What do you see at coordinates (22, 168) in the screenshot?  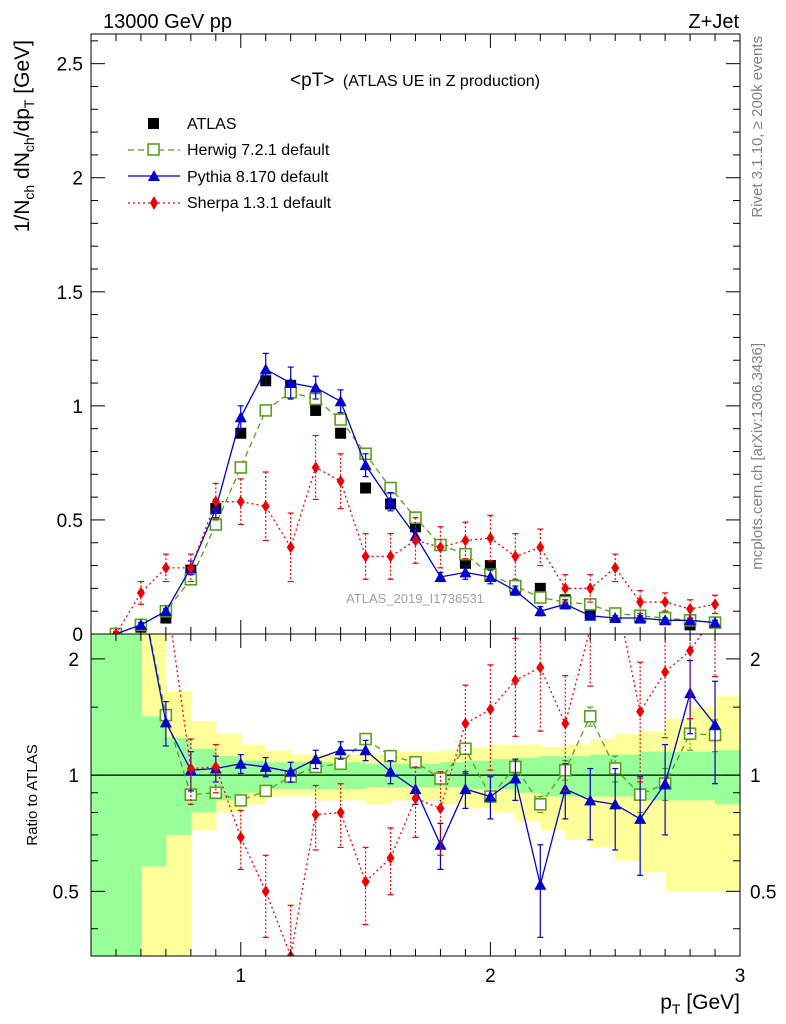 I see `ylabel-part-3: dN` at bounding box center [22, 168].